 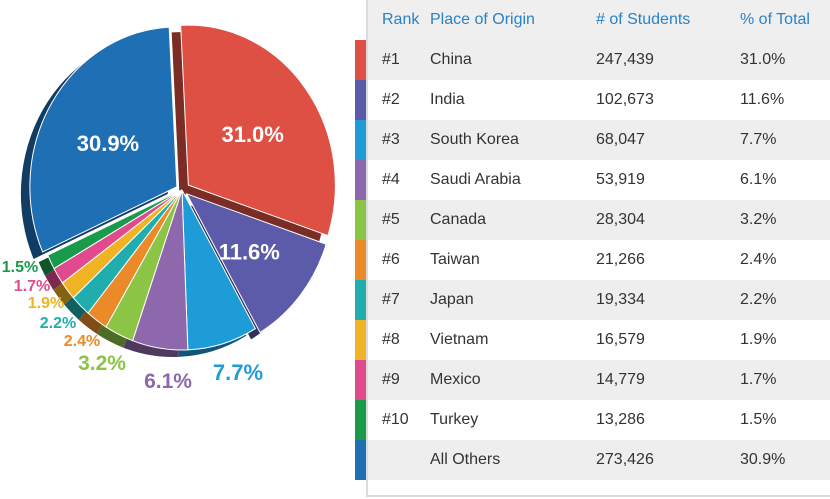 I want to click on table-row: #5 Canada 28,304 3.2%, so click(x=599, y=220).